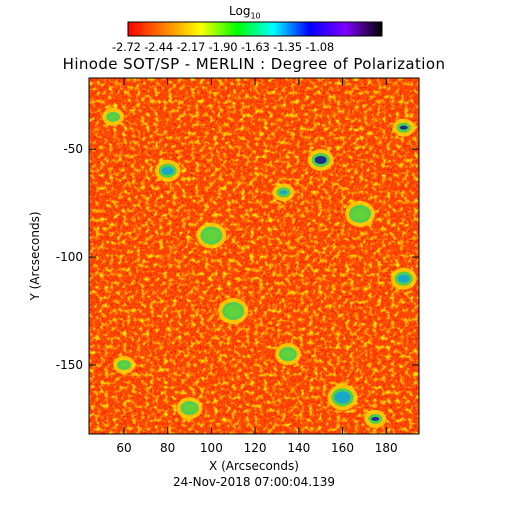 This screenshot has width=508, height=512. Describe the element at coordinates (123, 448) in the screenshot. I see `x-tick-label: 60` at that location.